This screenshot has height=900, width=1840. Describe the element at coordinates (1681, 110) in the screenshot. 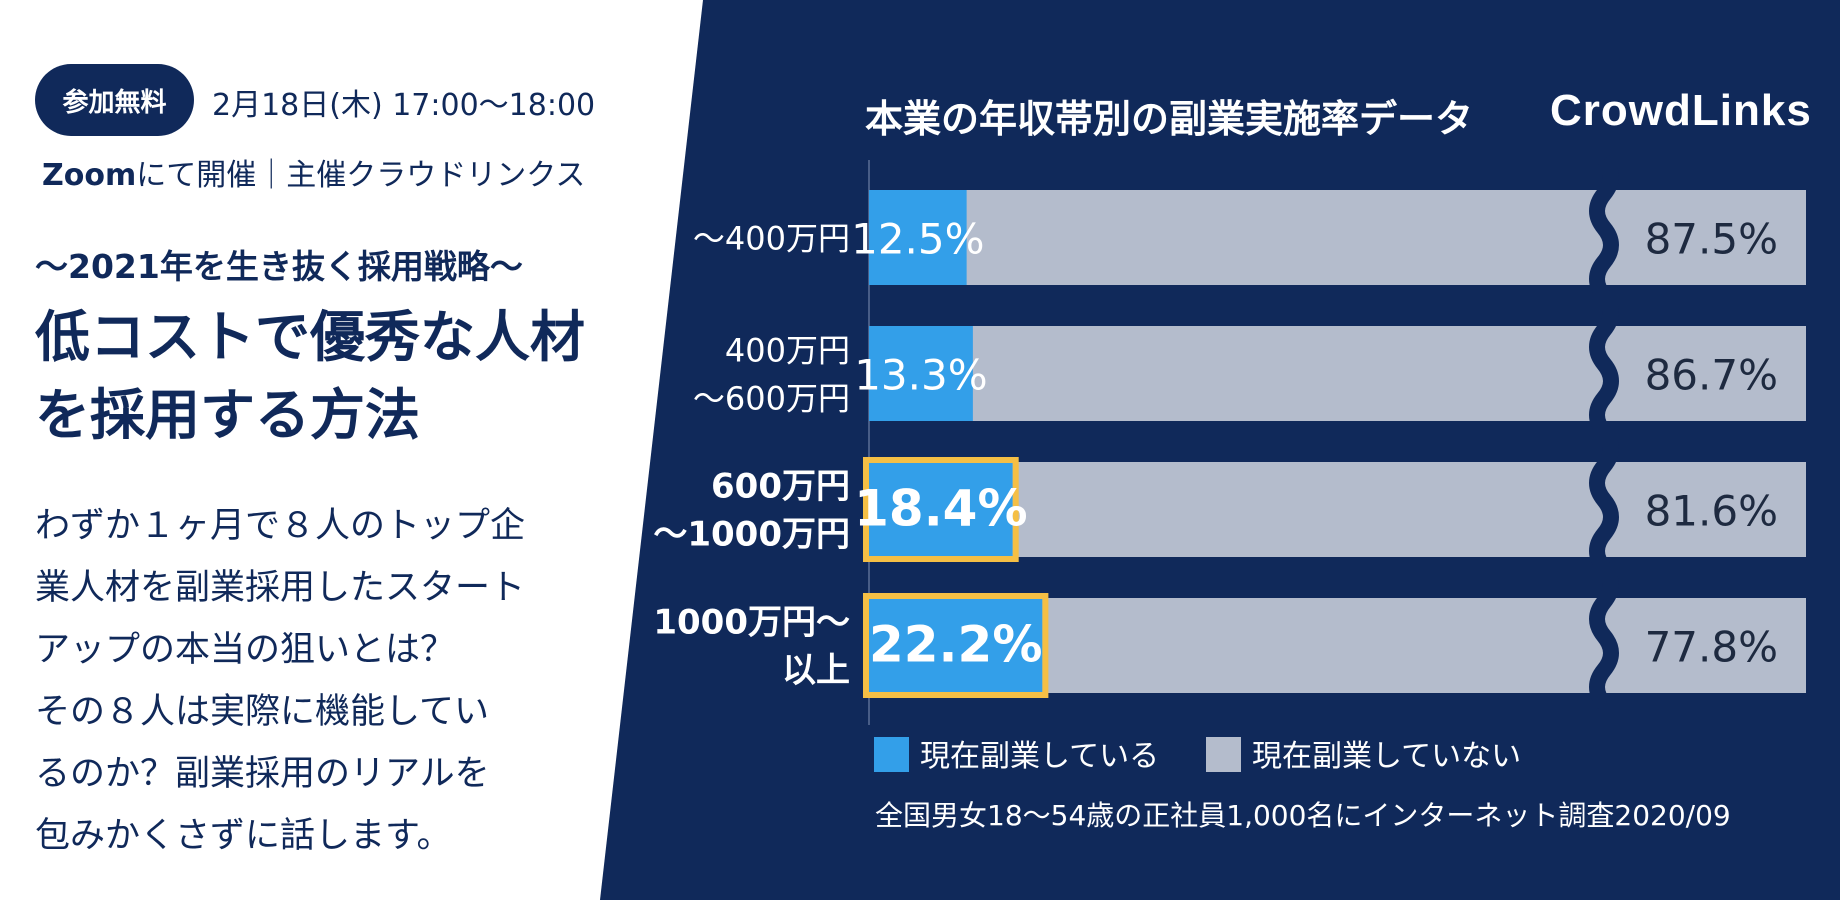

I see `crowdlinks-logo: CrowdLinks` at that location.